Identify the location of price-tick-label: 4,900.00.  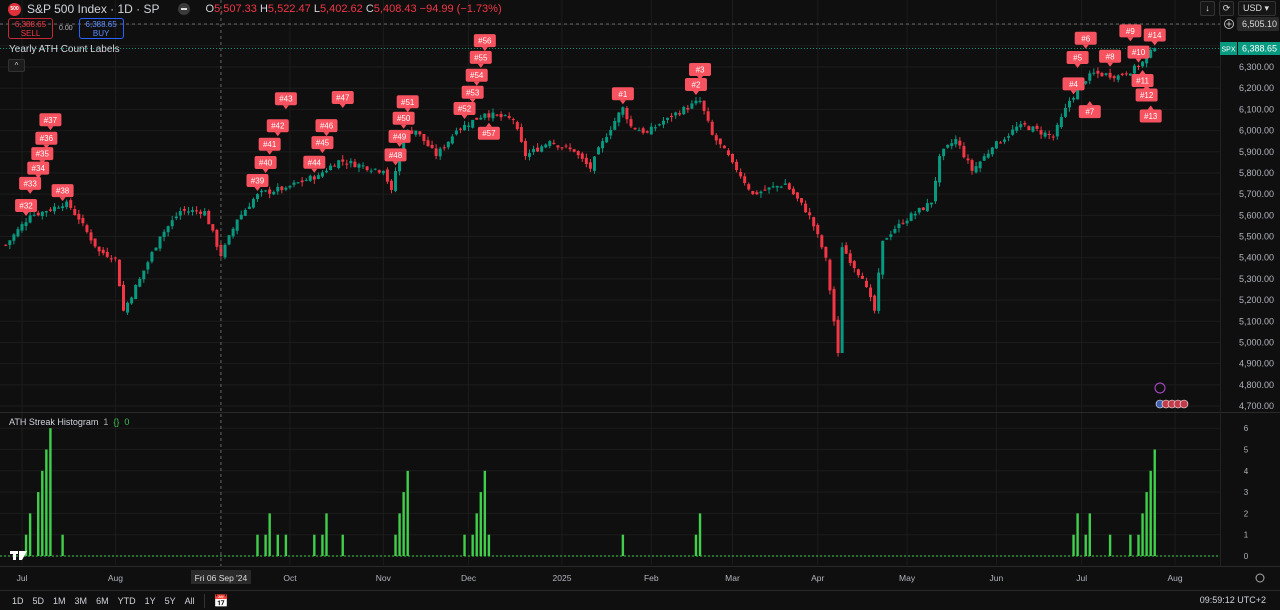
(1256, 364).